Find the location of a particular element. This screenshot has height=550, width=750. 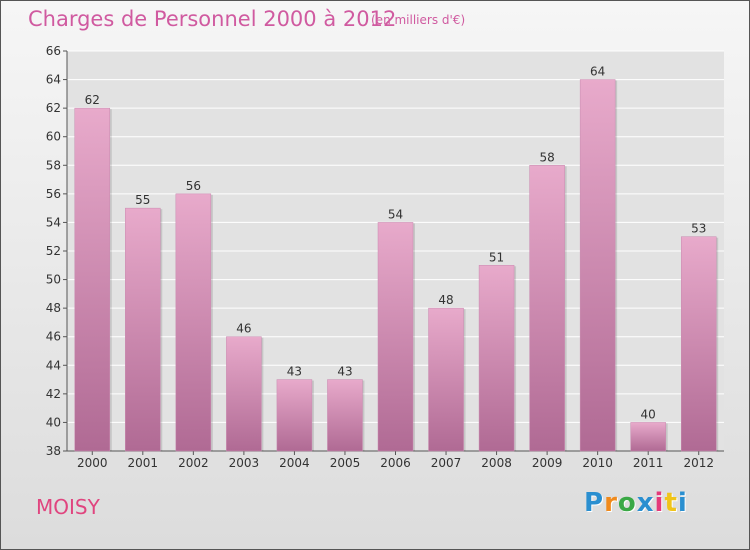

y-tick-label: 50 is located at coordinates (53, 280).